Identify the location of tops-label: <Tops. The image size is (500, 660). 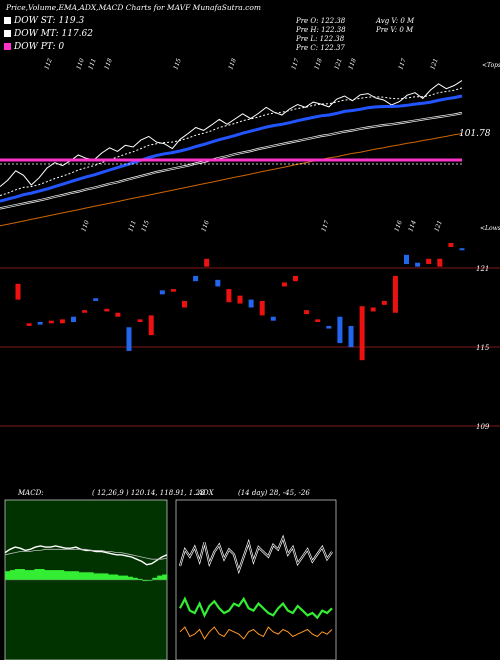
(491, 65).